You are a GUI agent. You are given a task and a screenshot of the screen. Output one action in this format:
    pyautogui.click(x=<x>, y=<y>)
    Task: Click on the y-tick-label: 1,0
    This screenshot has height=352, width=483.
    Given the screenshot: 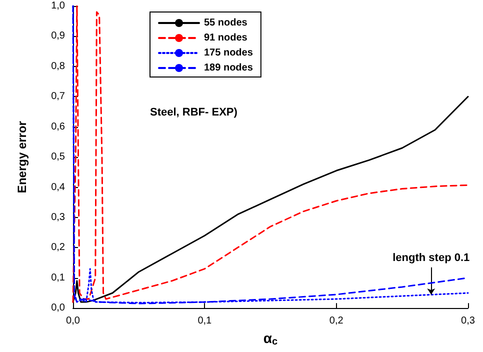 What is the action you would take?
    pyautogui.click(x=58, y=6)
    